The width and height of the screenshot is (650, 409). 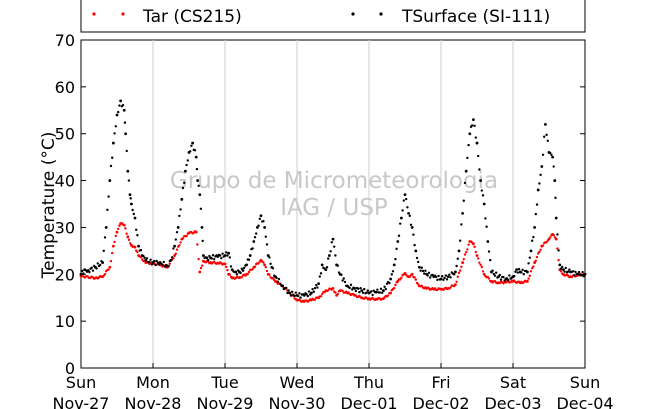 I want to click on x-tick-day-6: Sat, so click(x=513, y=382).